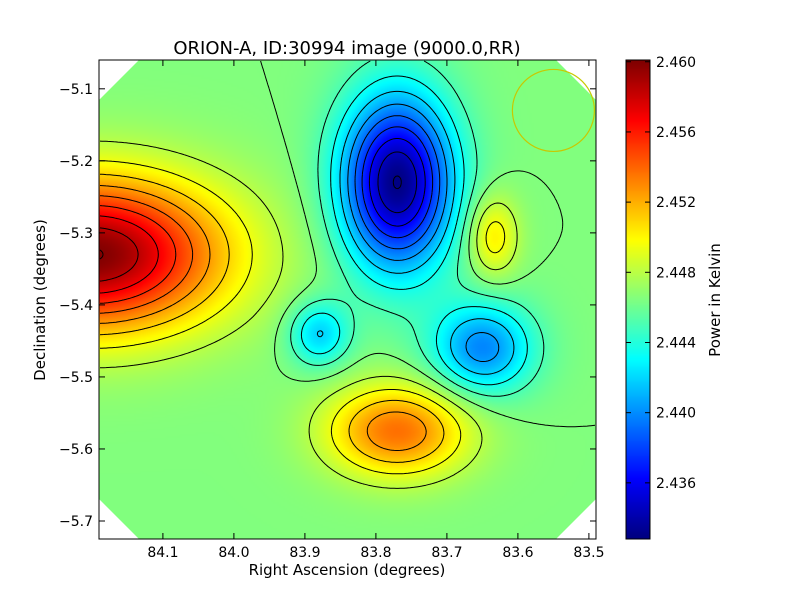  I want to click on colorbar-frame, so click(638, 299).